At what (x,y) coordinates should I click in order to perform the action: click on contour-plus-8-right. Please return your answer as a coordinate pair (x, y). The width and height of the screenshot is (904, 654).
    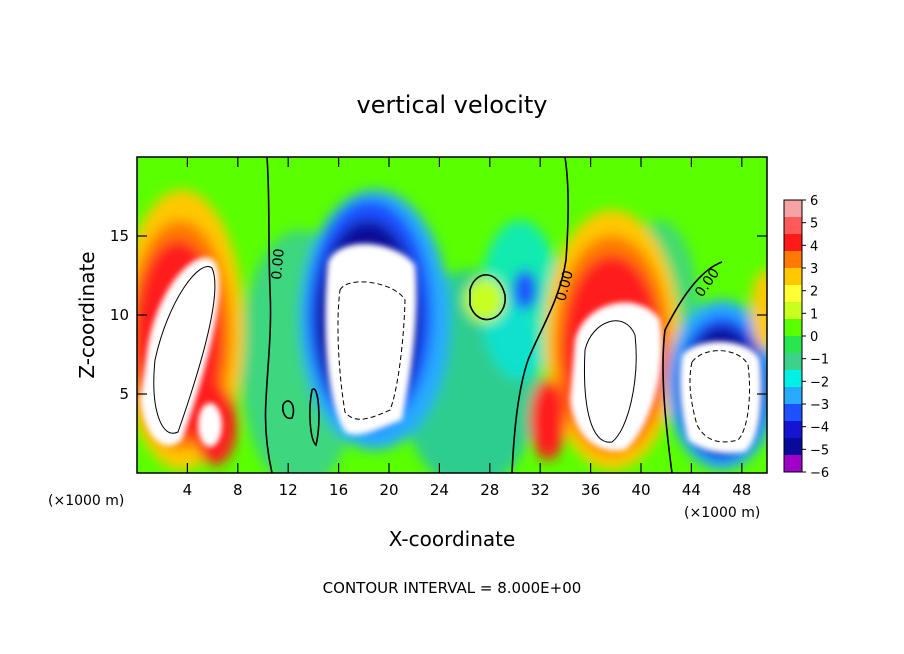
    Looking at the image, I should click on (610, 381).